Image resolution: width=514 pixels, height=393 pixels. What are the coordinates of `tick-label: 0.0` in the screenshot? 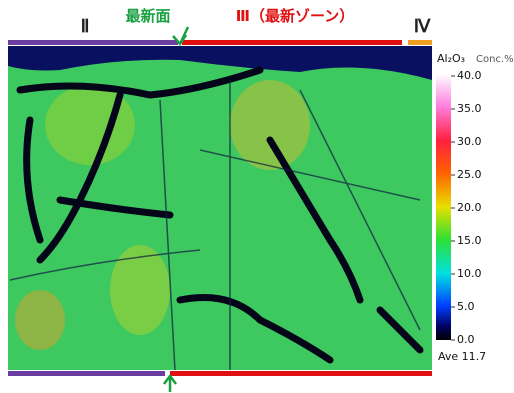 It's located at (466, 339).